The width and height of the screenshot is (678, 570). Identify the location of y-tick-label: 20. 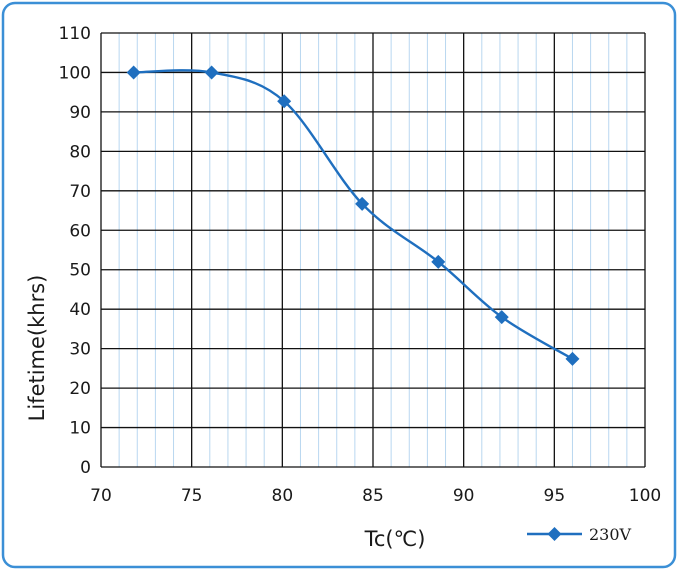
(80, 389).